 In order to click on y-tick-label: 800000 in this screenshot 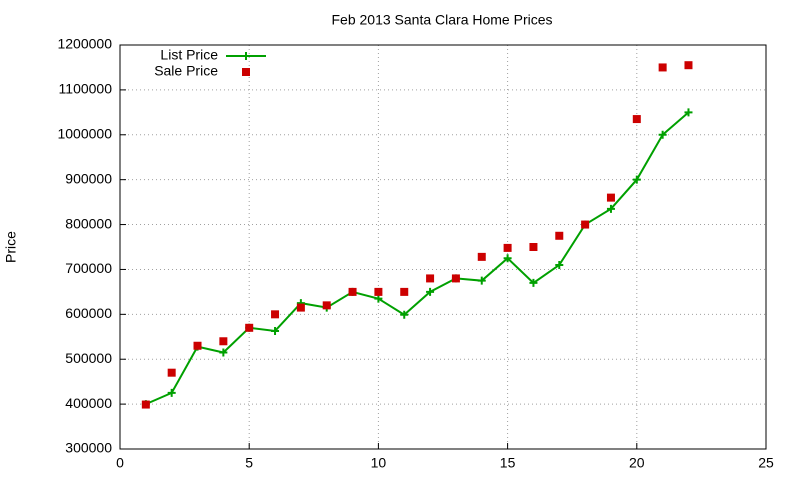, I will do `click(88, 223)`.